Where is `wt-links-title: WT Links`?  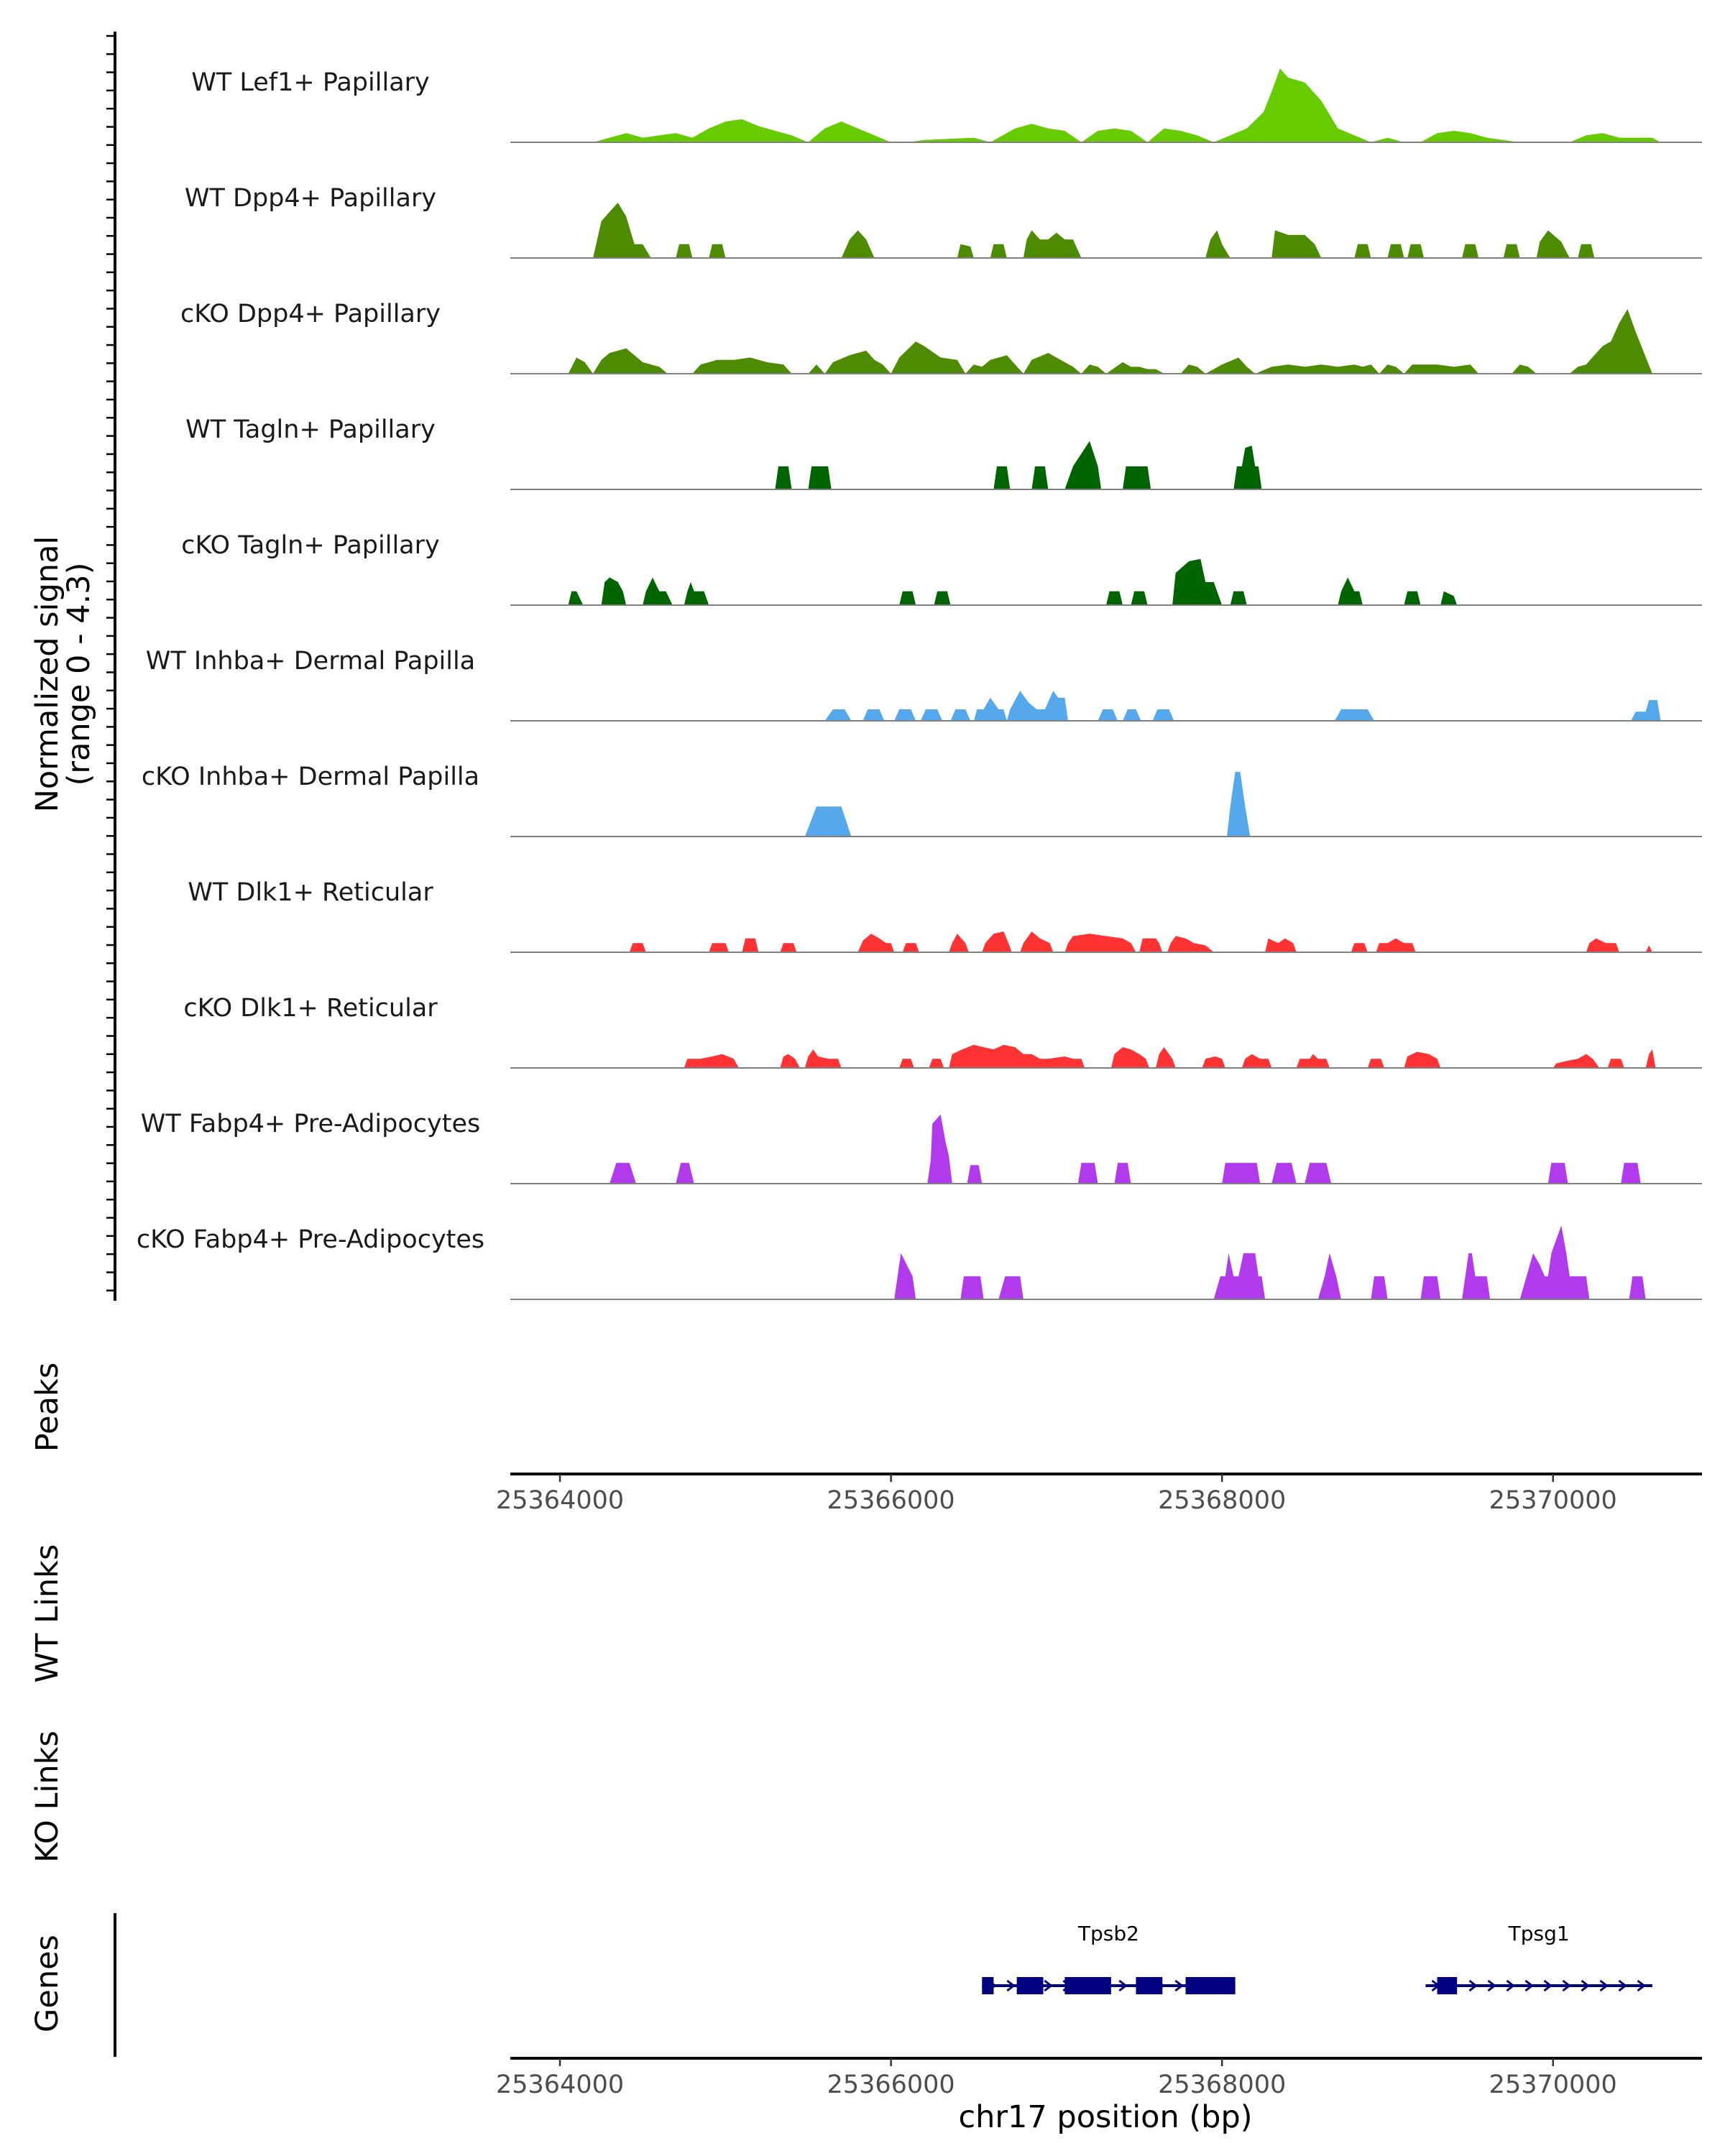
wt-links-title: WT Links is located at coordinates (47, 1613).